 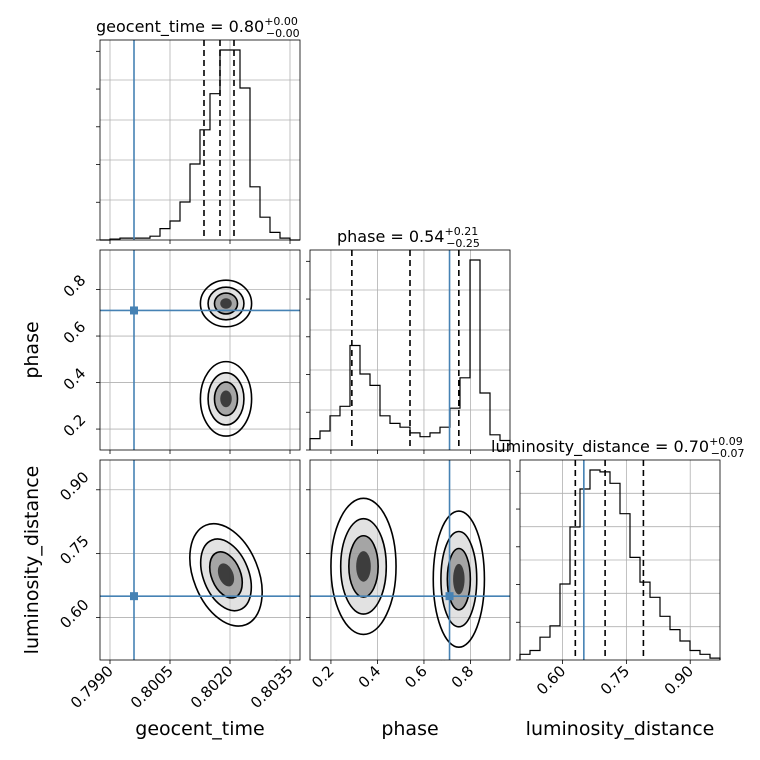 I want to click on xlabel-phase: phase, so click(x=409, y=729).